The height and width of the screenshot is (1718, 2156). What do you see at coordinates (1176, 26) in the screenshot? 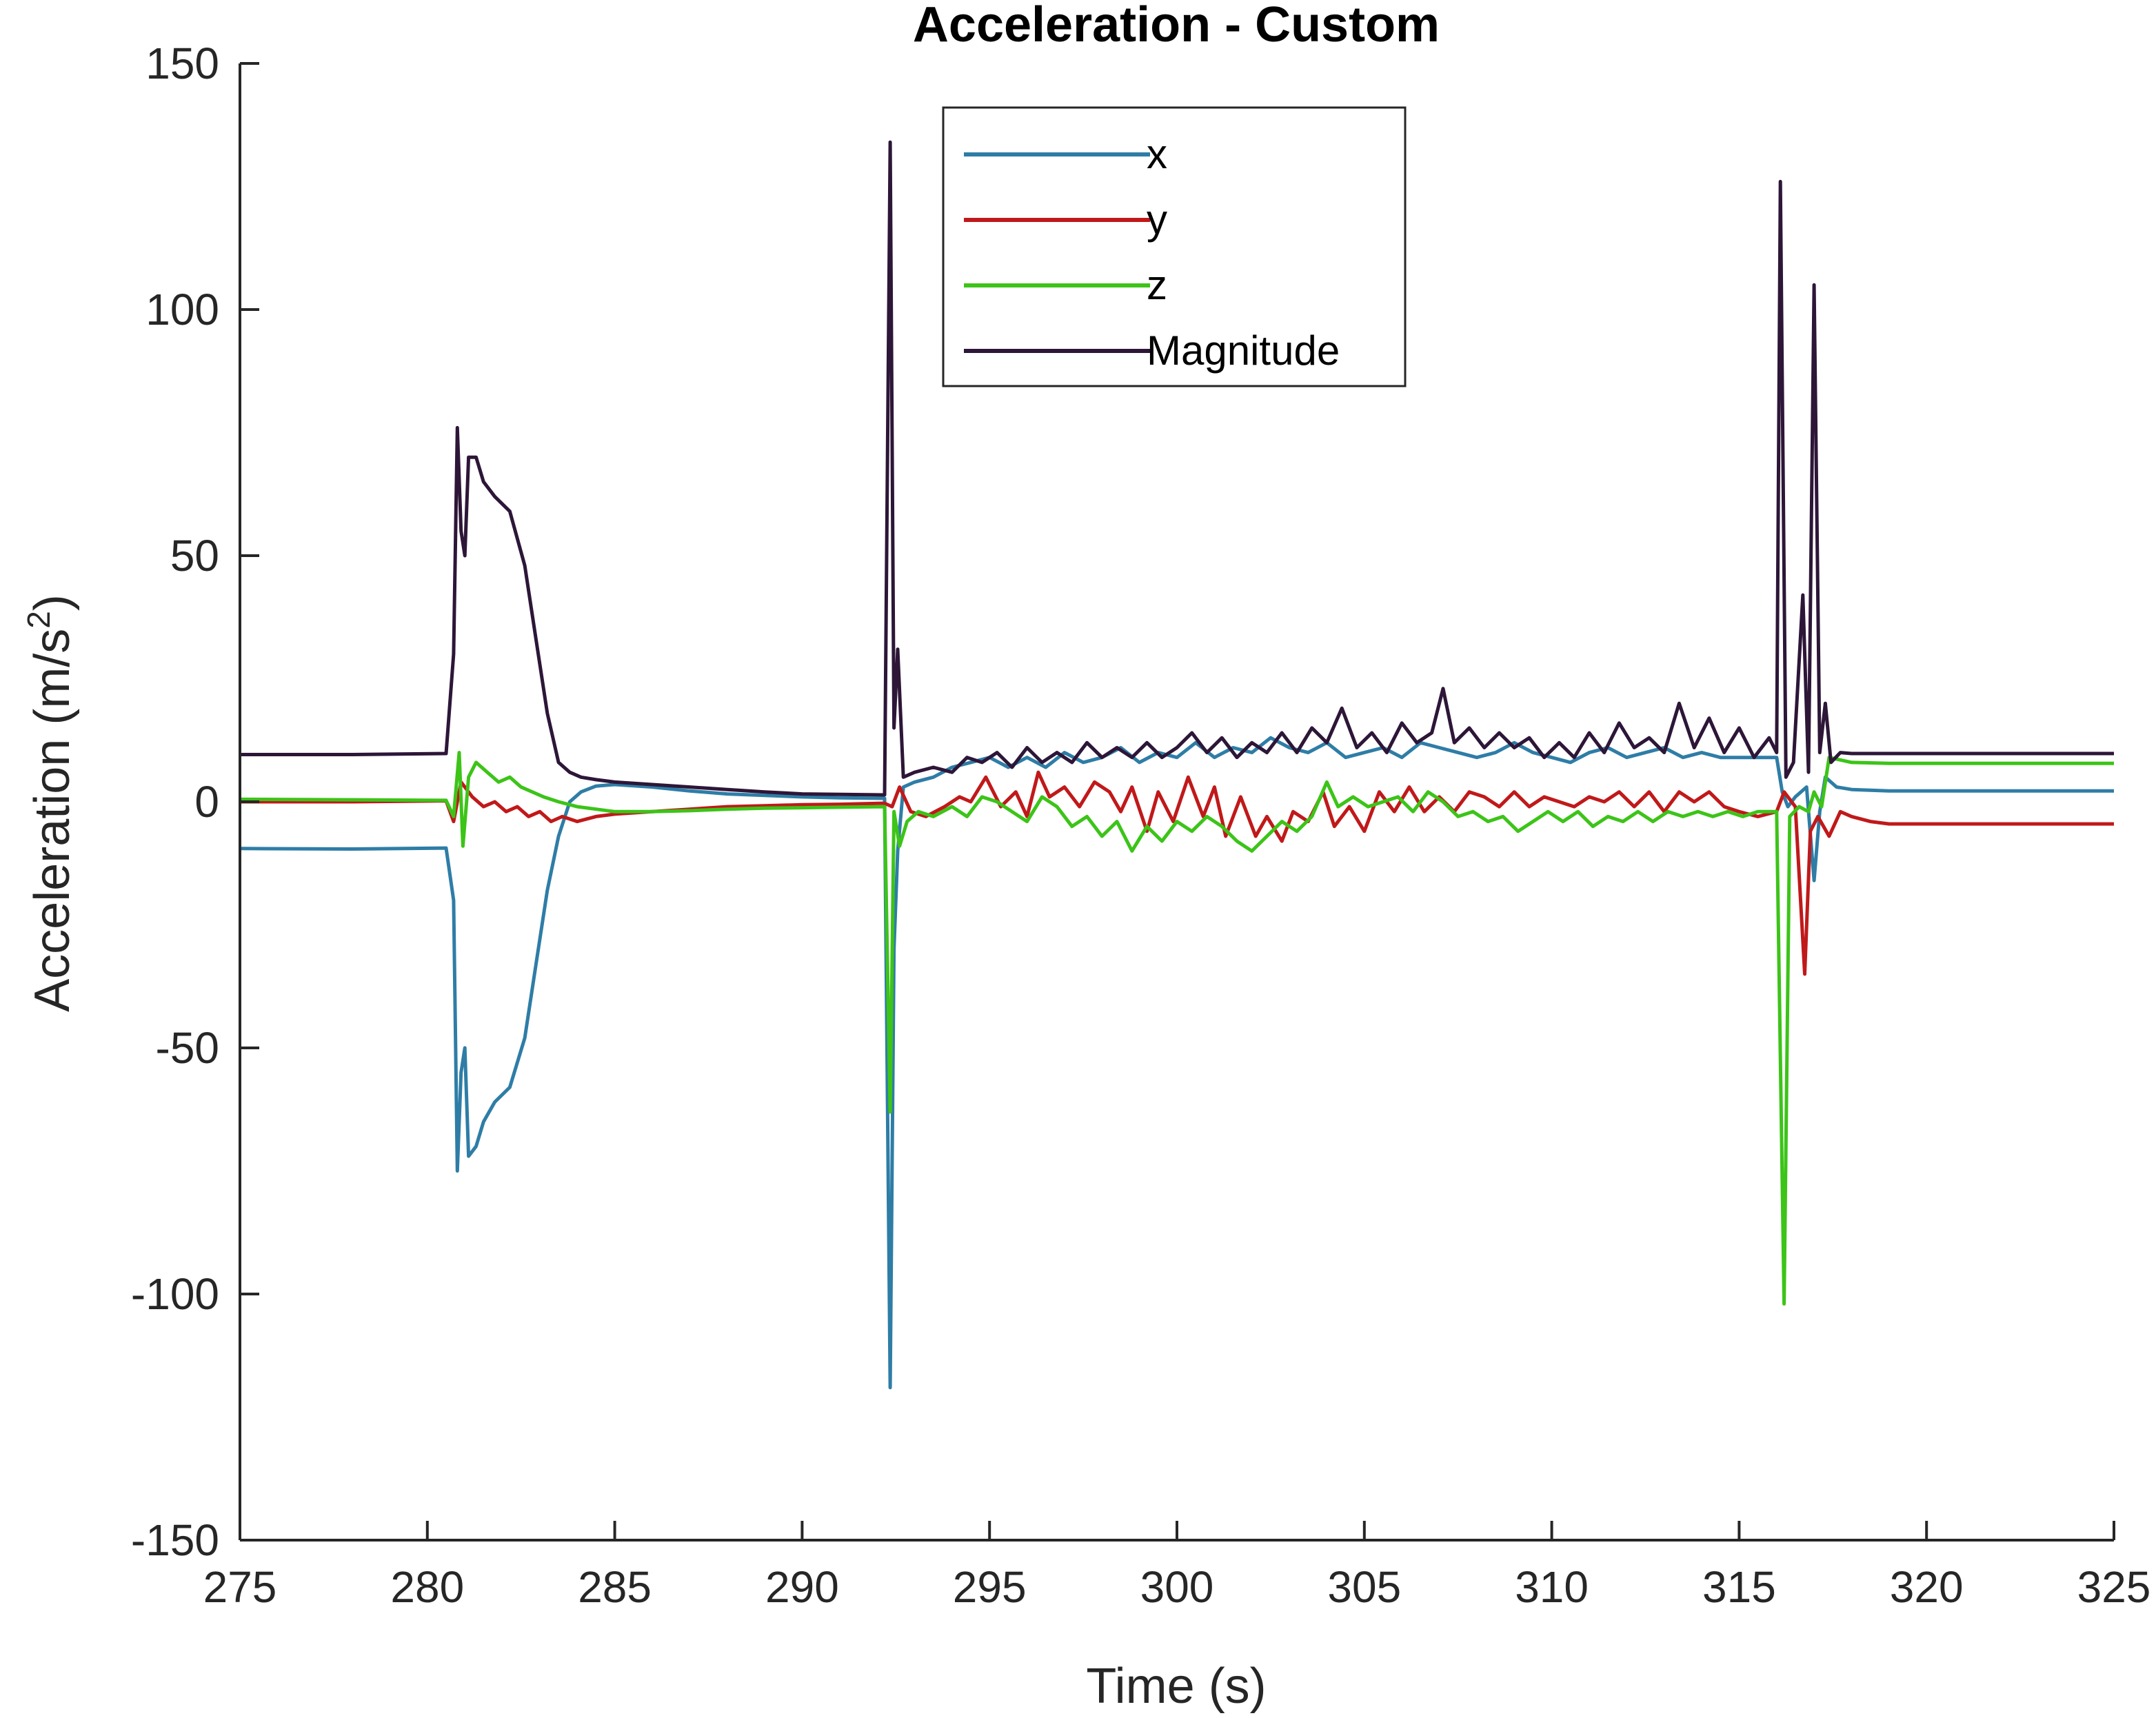
I see `chart-title: Acceleration - Custom` at bounding box center [1176, 26].